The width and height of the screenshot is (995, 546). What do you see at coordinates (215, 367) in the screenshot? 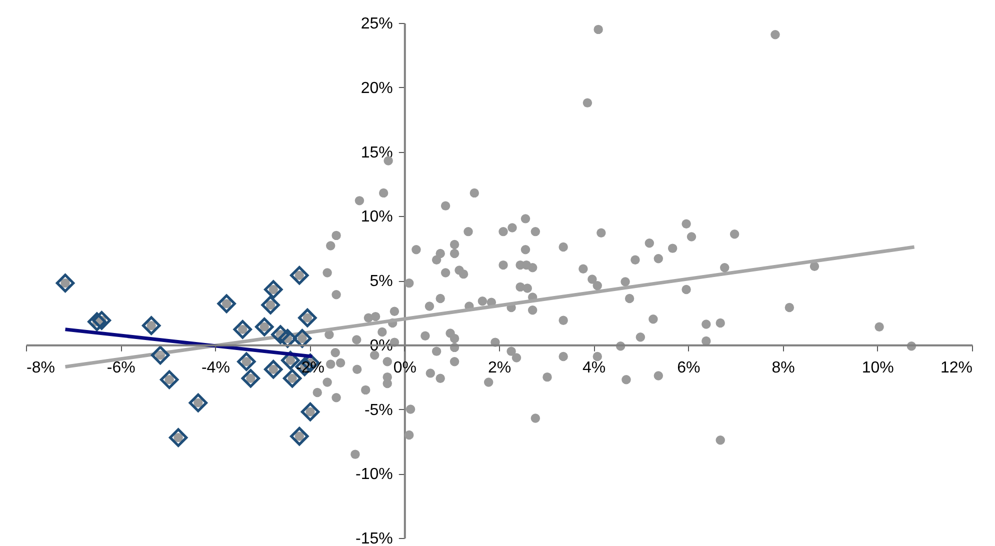
I see `x-tick-label: -4%` at bounding box center [215, 367].